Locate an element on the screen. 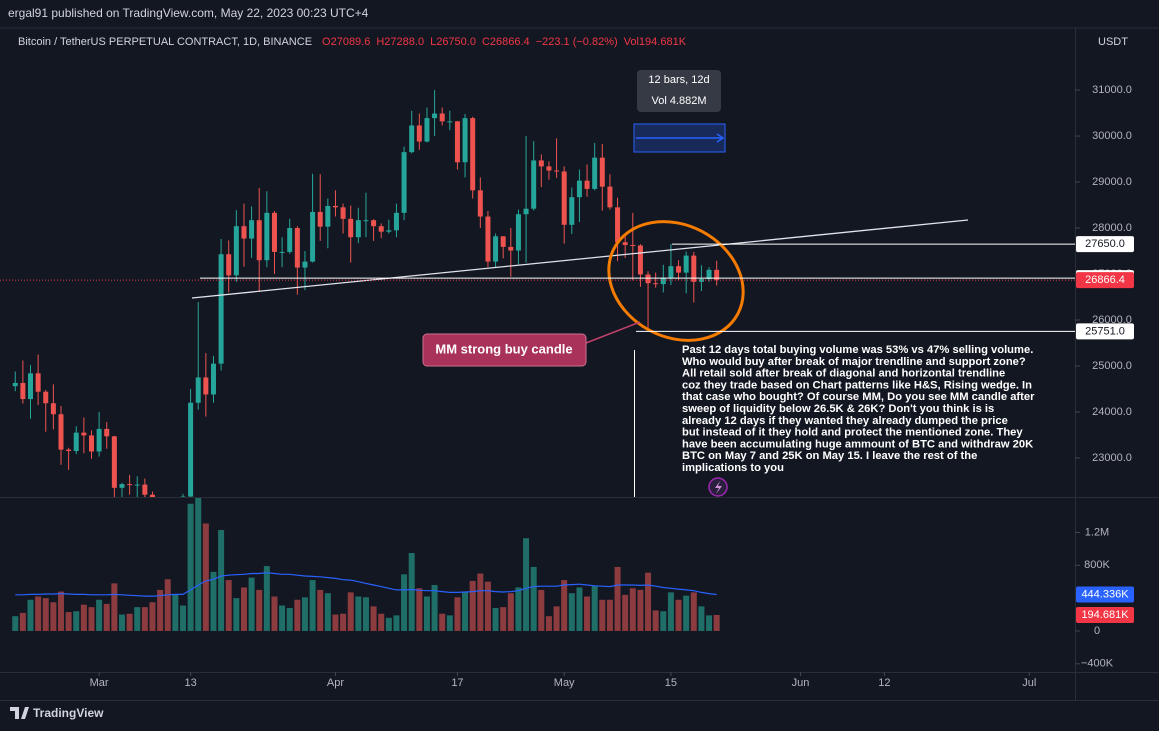 The image size is (1159, 731). last-price-tag-bg is located at coordinates (1105, 280).